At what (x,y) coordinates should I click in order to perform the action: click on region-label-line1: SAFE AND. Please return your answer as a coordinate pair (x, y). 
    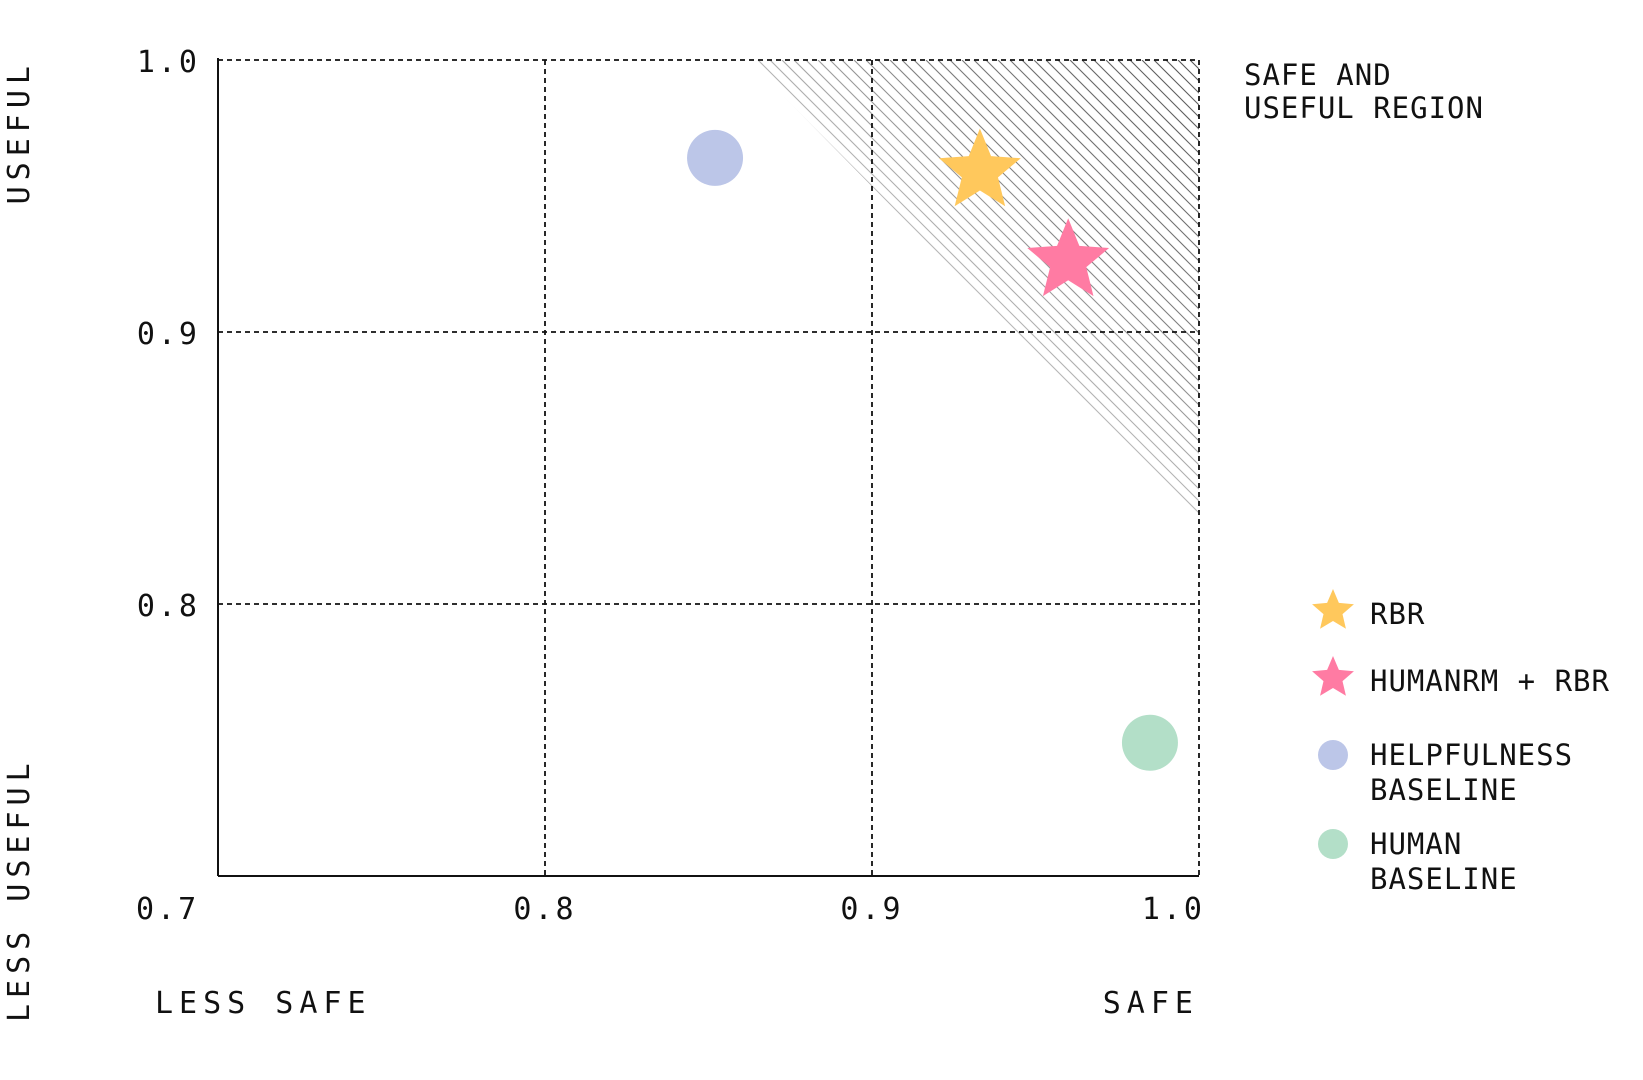
    Looking at the image, I should click on (1318, 75).